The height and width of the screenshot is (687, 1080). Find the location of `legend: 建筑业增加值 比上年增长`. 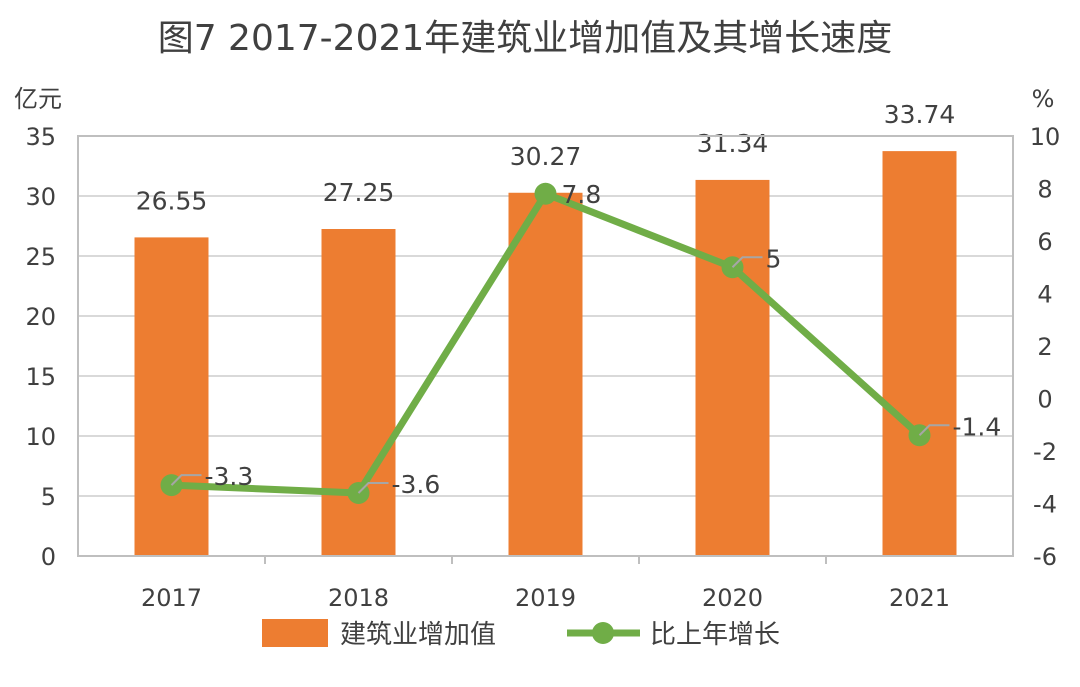

legend: 建筑业增加值 比上年增长 is located at coordinates (521, 634).